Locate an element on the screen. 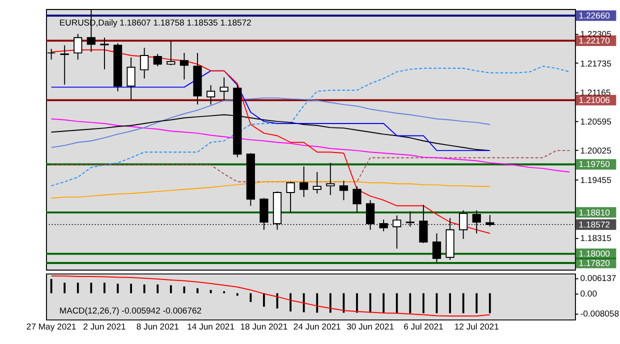 This screenshot has height=344, width=620. ref-line-label: 1.19750 is located at coordinates (594, 164).